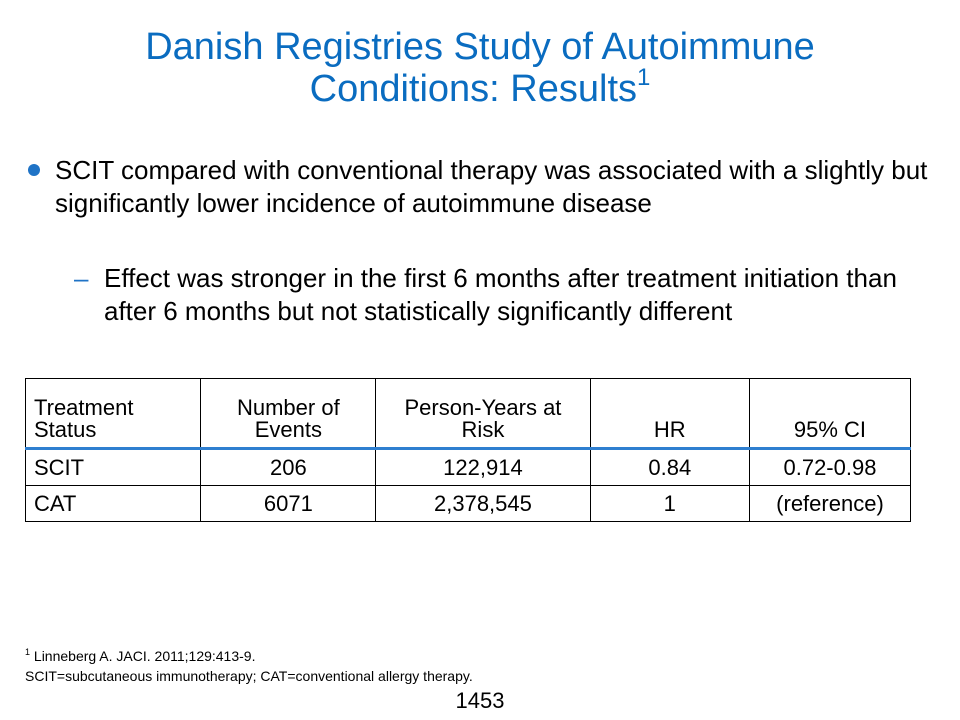 The image size is (960, 720). Describe the element at coordinates (483, 467) in the screenshot. I see `table-cell: 122,914` at that location.